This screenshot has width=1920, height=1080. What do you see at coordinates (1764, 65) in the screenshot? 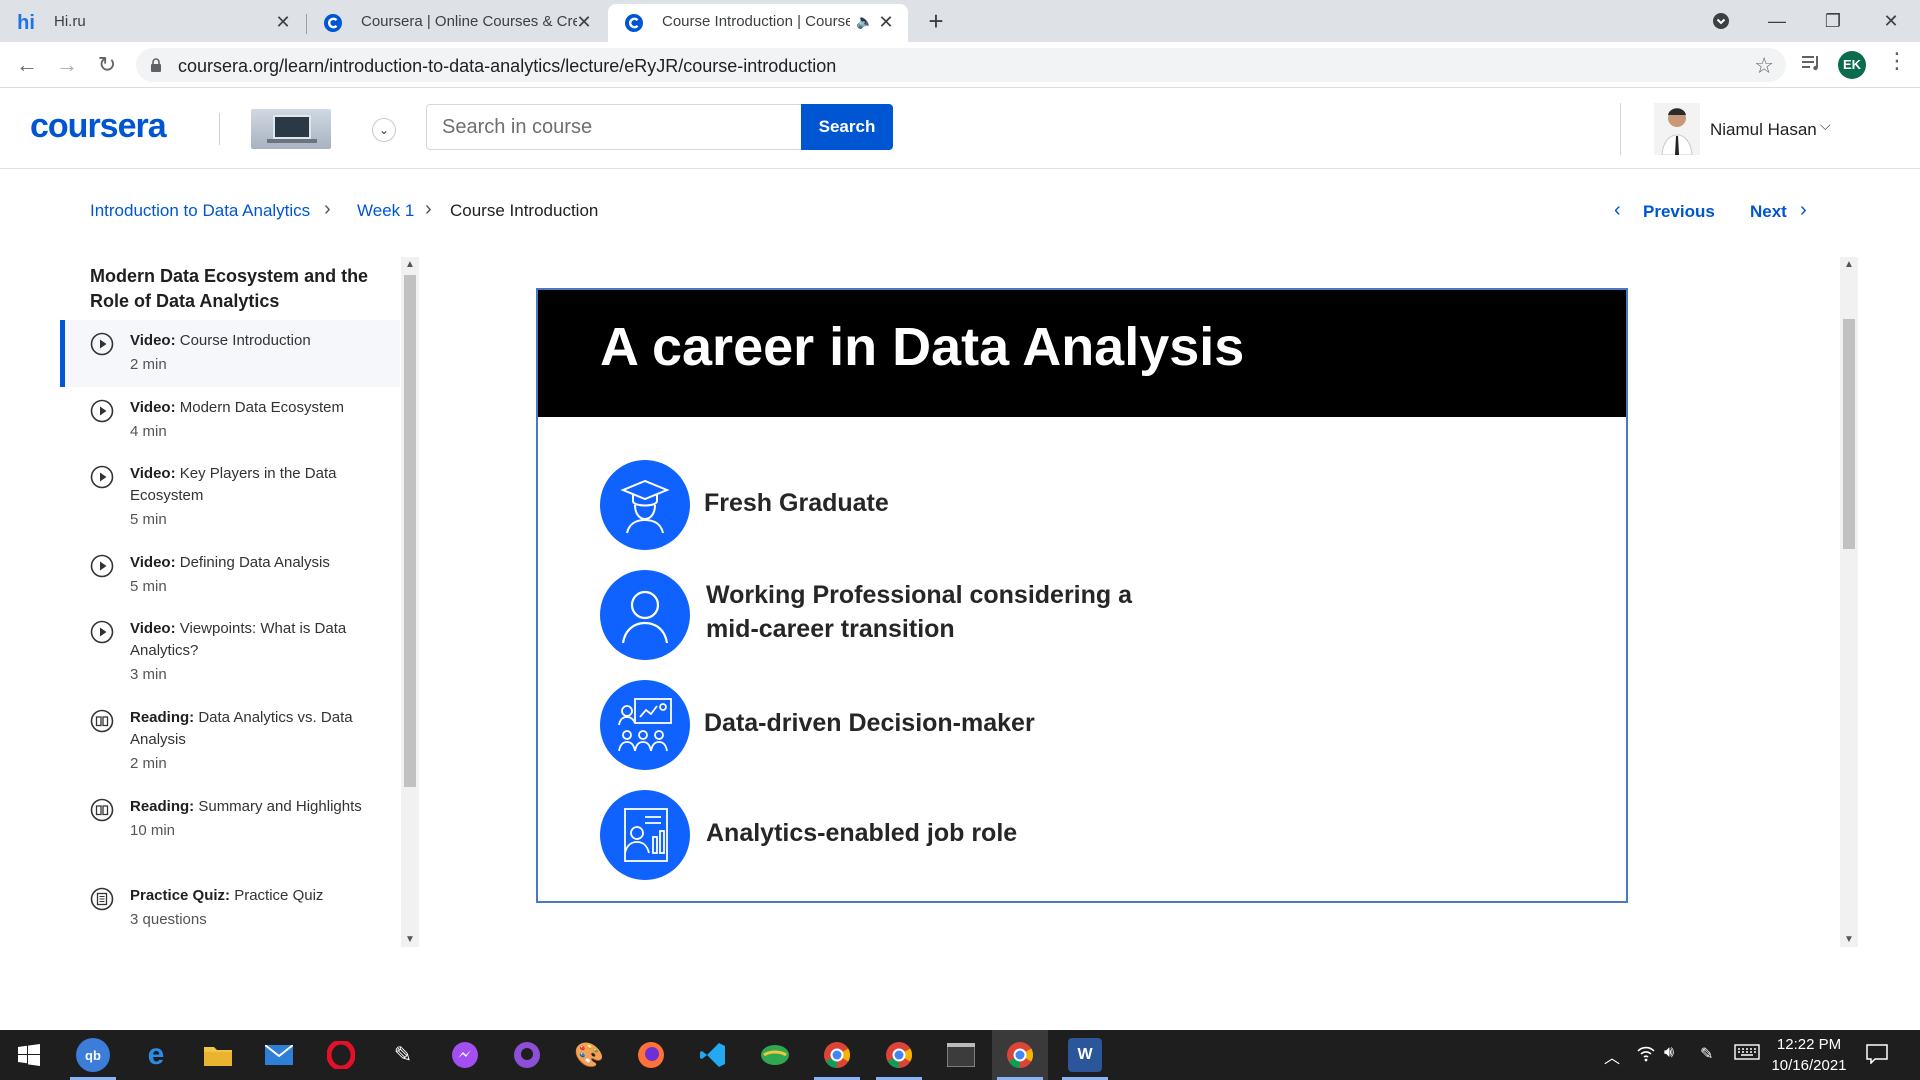
I see `bookmark-star-icon: ☆` at bounding box center [1764, 65].